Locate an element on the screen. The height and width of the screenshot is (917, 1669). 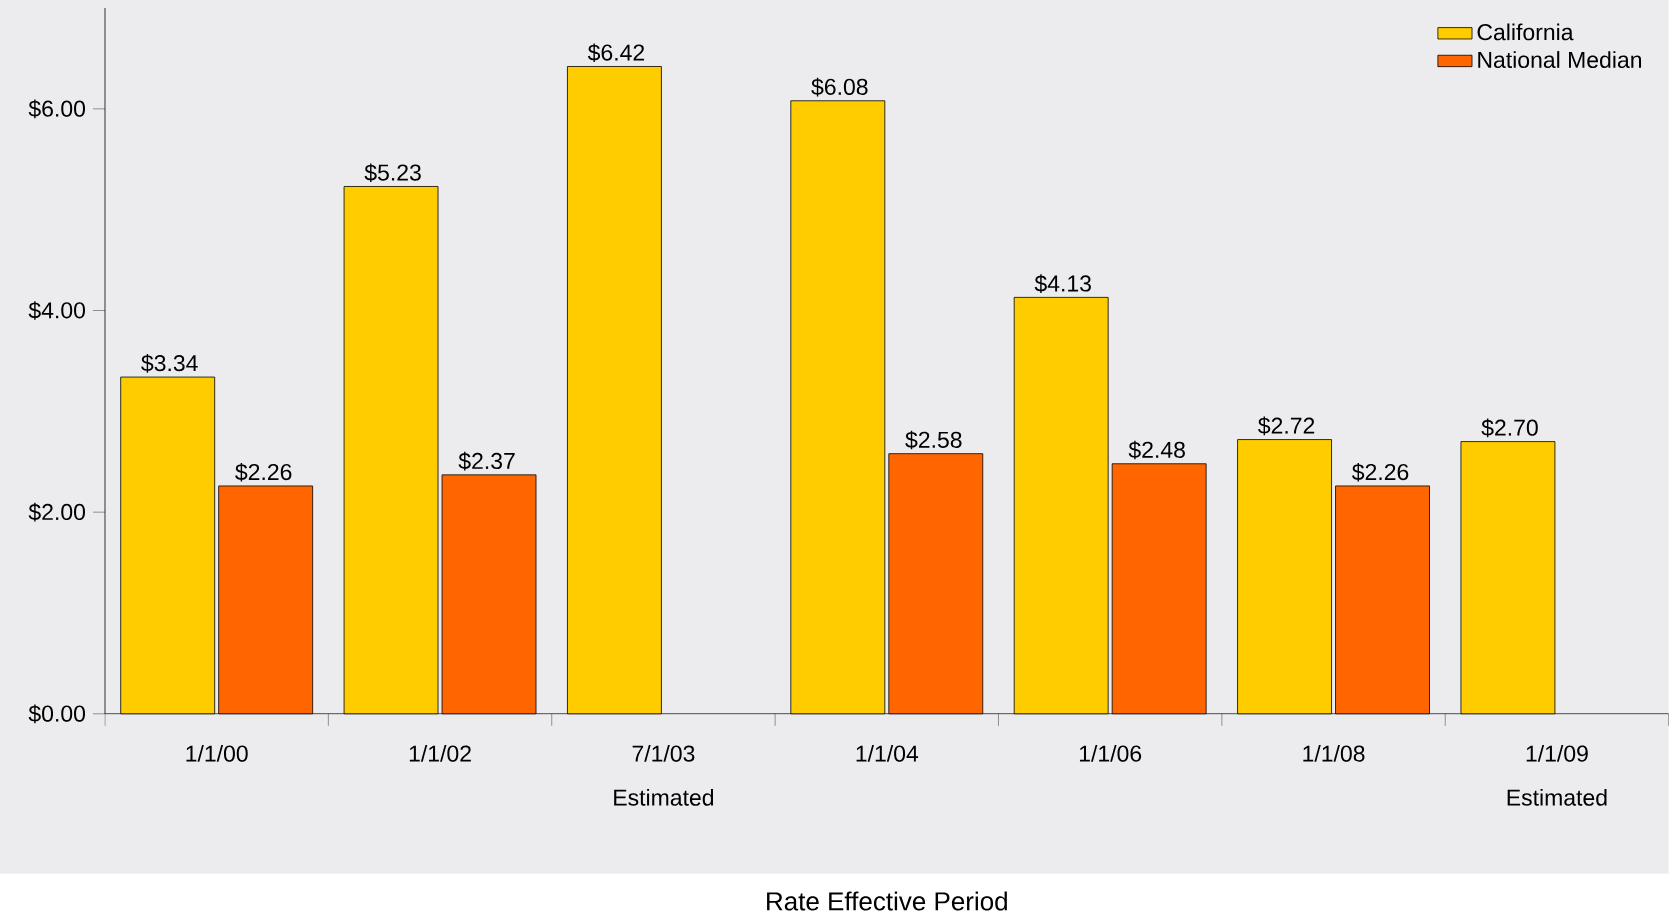
x-tick-label: 1/1/09 Estimated is located at coordinates (1557, 775).